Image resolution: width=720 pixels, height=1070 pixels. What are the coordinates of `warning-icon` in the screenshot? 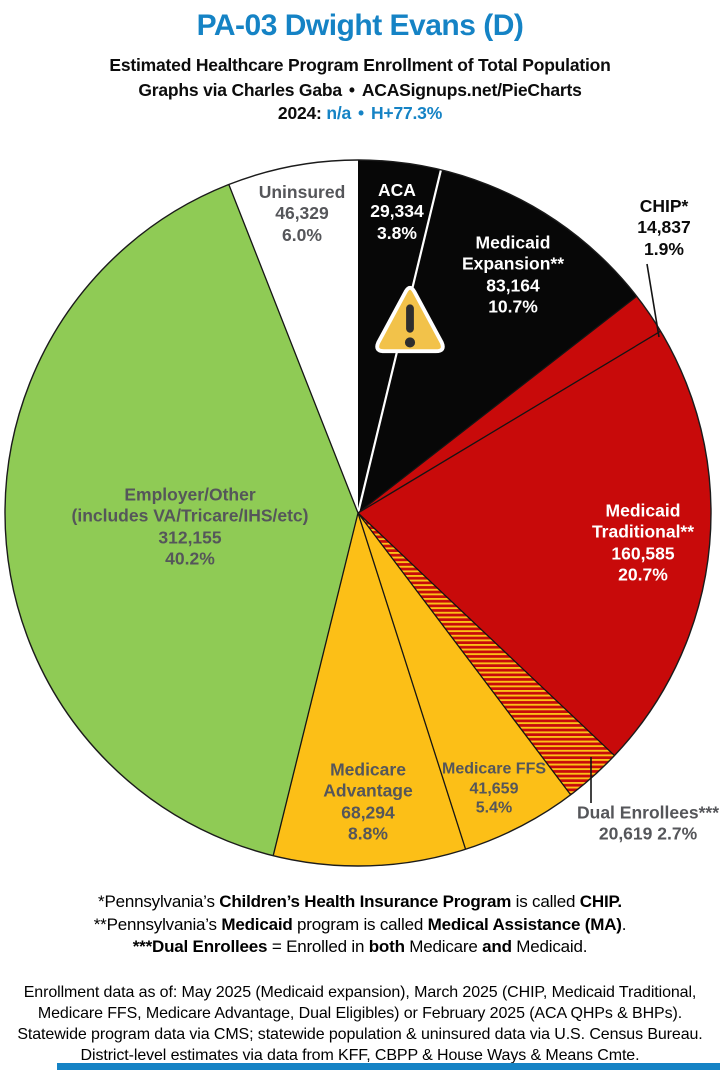 It's located at (410, 319).